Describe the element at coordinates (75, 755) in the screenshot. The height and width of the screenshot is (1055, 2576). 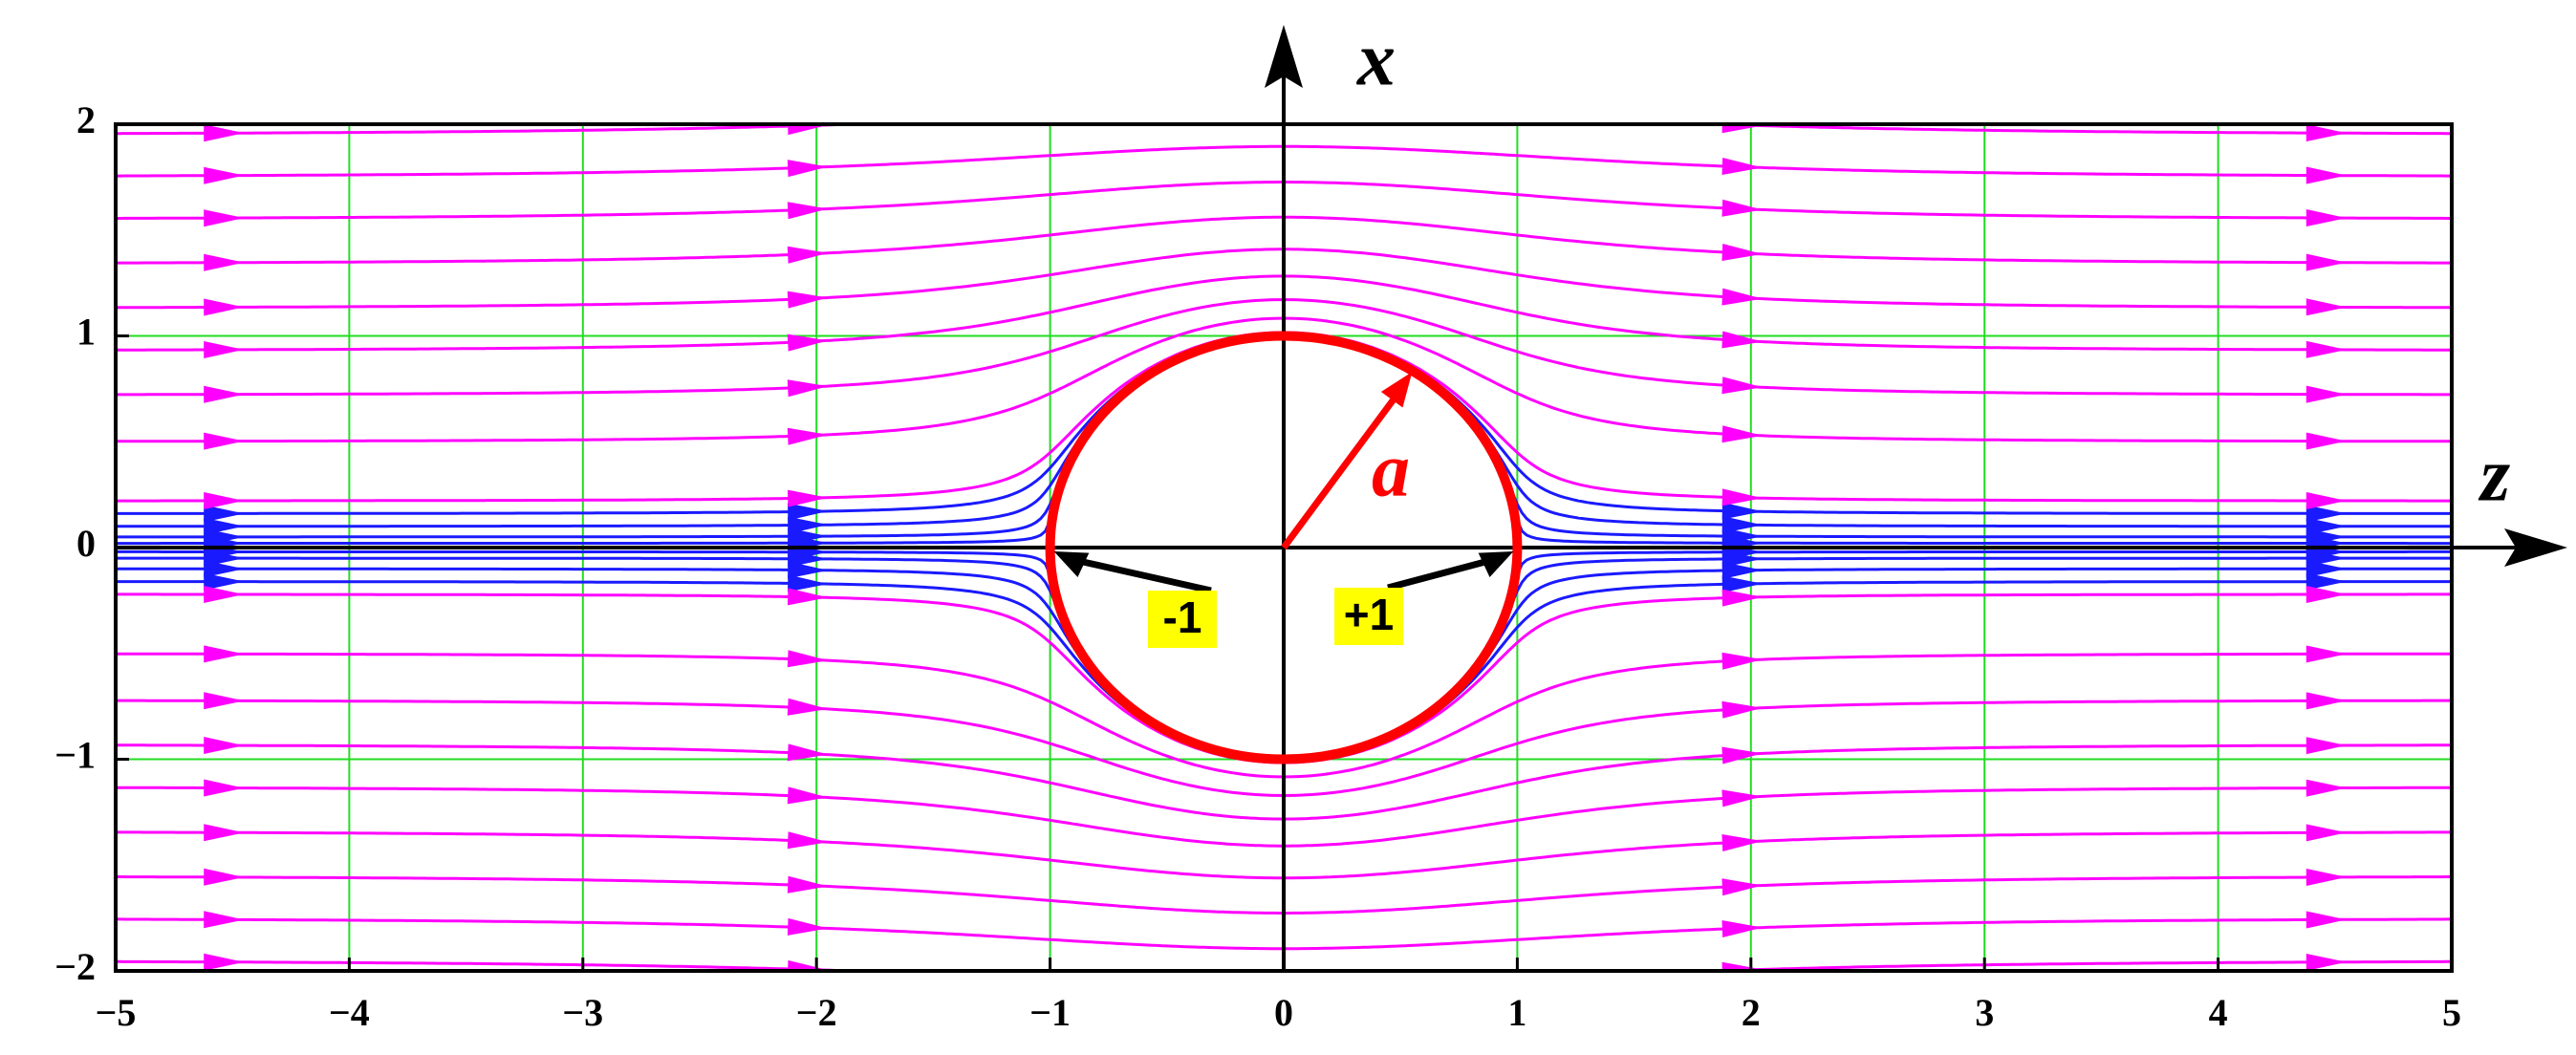
I see `y-tick-label: −1` at that location.